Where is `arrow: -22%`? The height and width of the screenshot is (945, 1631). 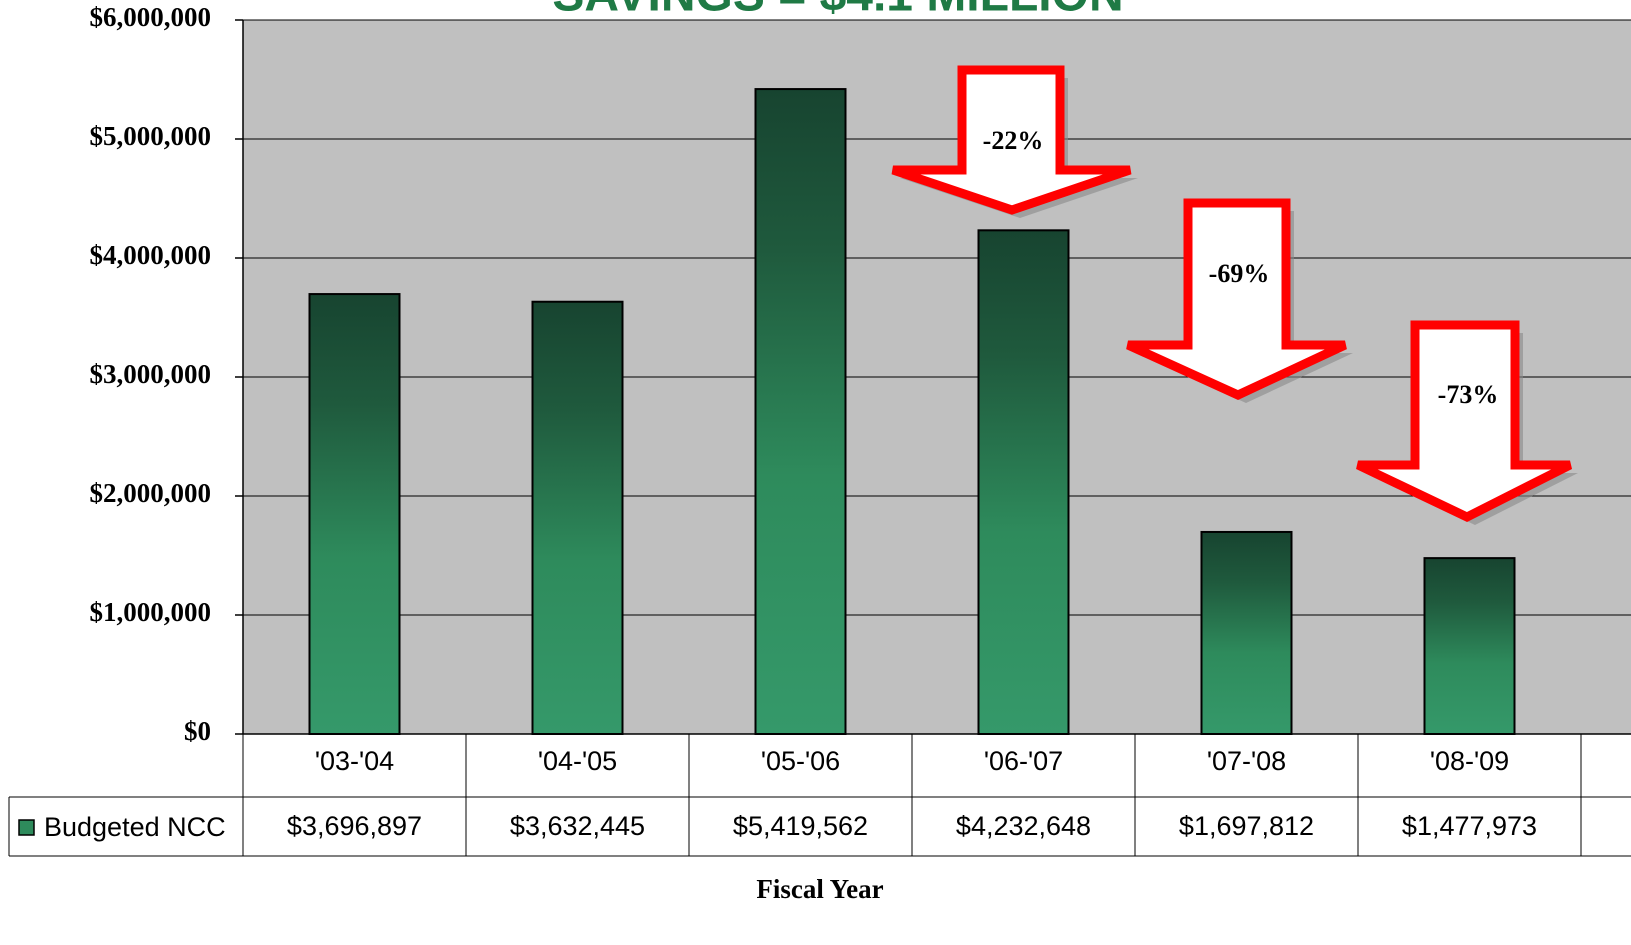
arrow: -22% is located at coordinates (1014, 141).